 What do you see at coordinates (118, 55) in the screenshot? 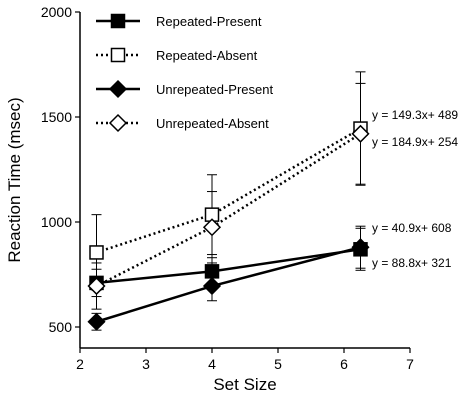
I see `legend-marker-repeated-absent` at bounding box center [118, 55].